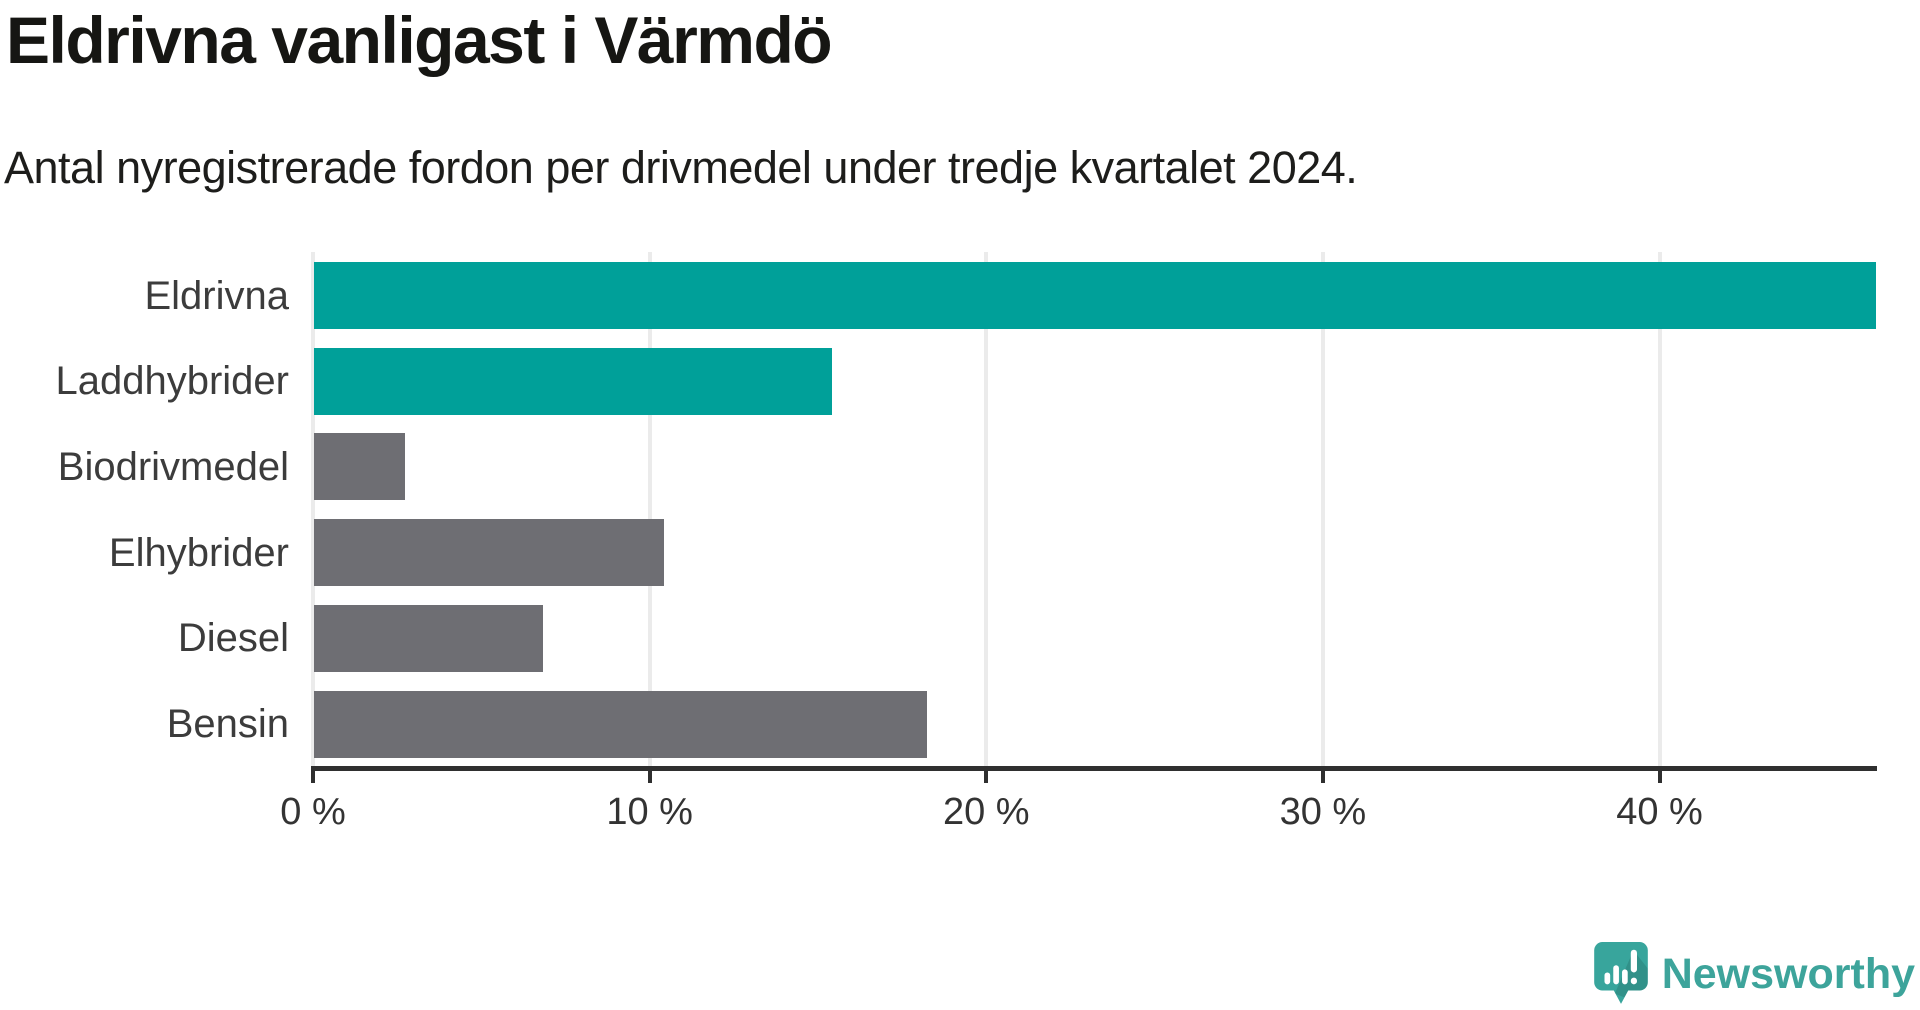  I want to click on bar-bensin, so click(620, 724).